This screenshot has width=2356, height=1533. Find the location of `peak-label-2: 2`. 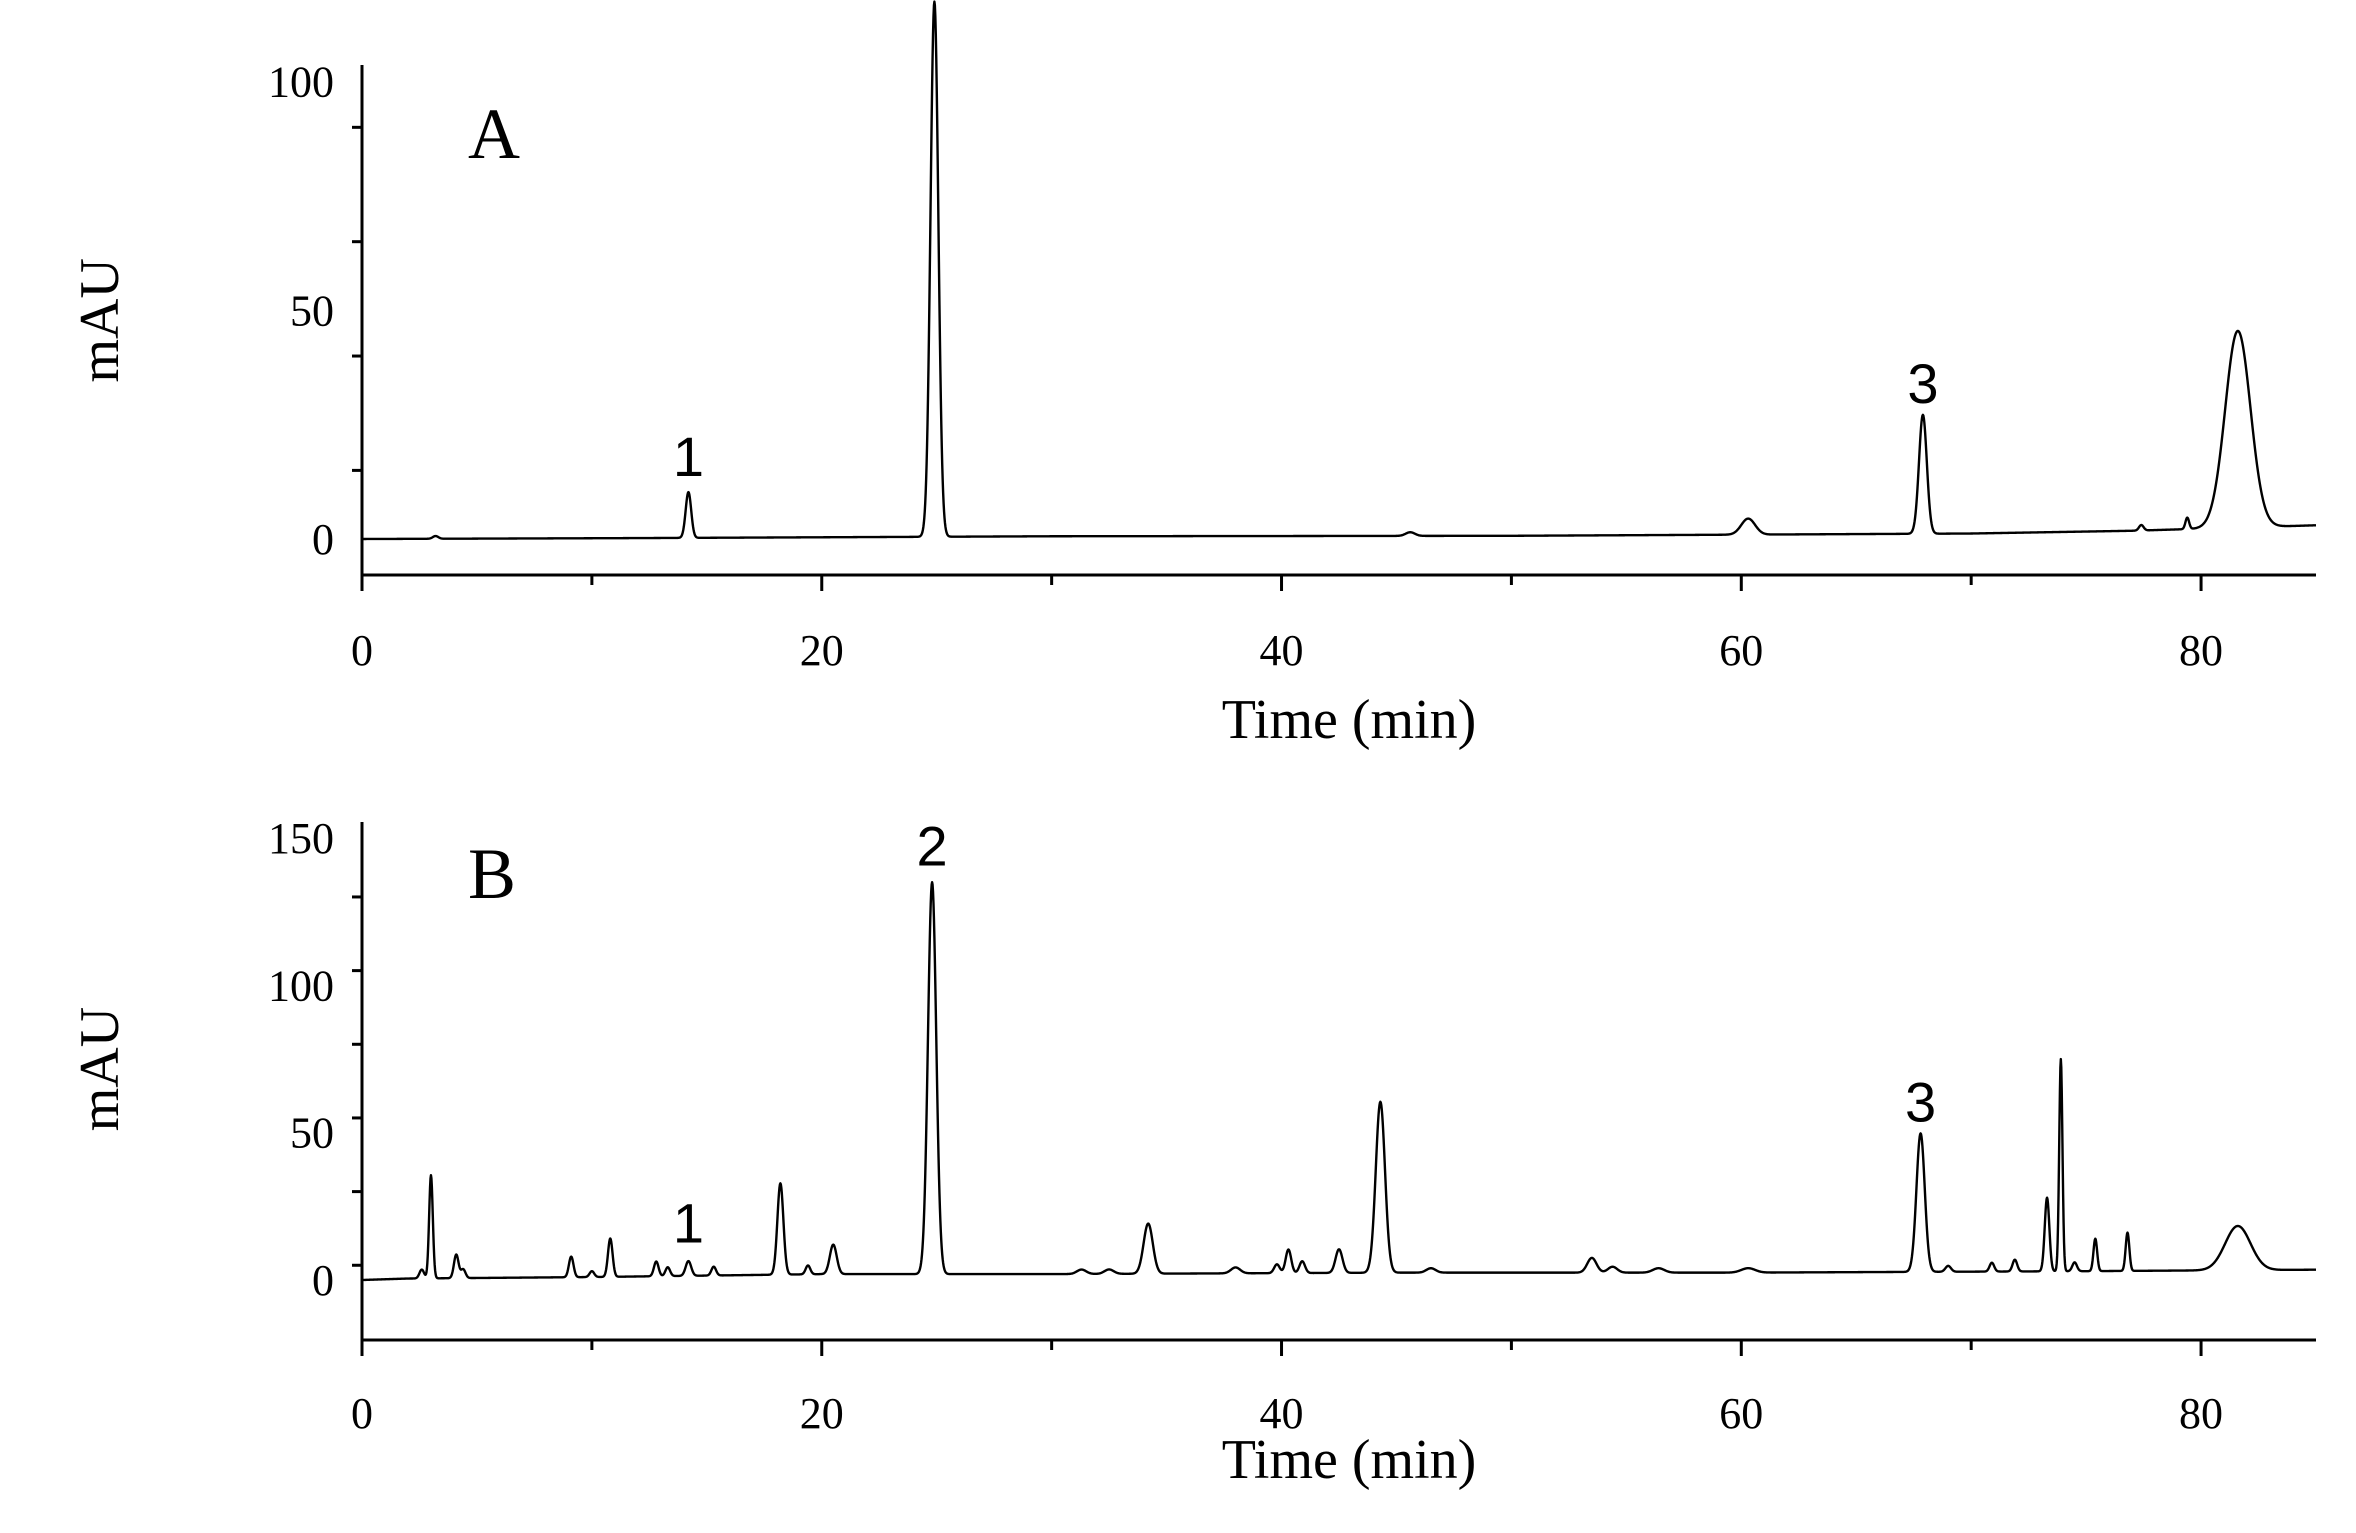

peak-label-2: 2 is located at coordinates (932, 845).